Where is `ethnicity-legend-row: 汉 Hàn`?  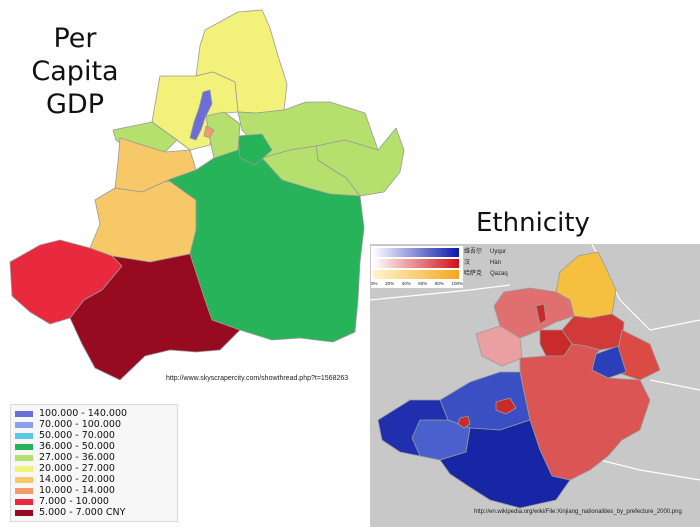 ethnicity-legend-row: 汉 Hàn is located at coordinates (486, 263).